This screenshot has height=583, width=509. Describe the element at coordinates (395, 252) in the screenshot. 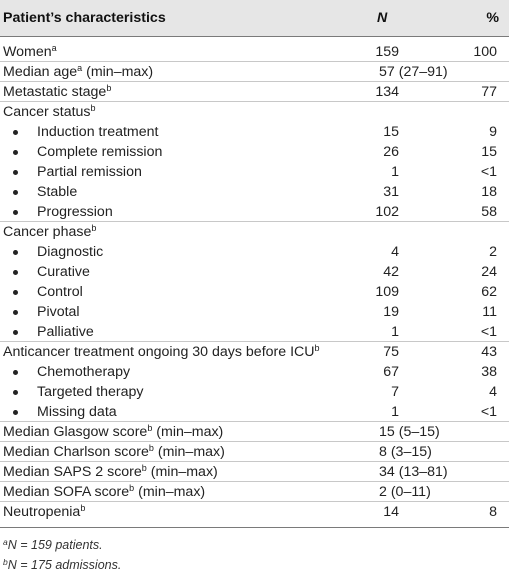

I see `row-n-value: 4` at that location.